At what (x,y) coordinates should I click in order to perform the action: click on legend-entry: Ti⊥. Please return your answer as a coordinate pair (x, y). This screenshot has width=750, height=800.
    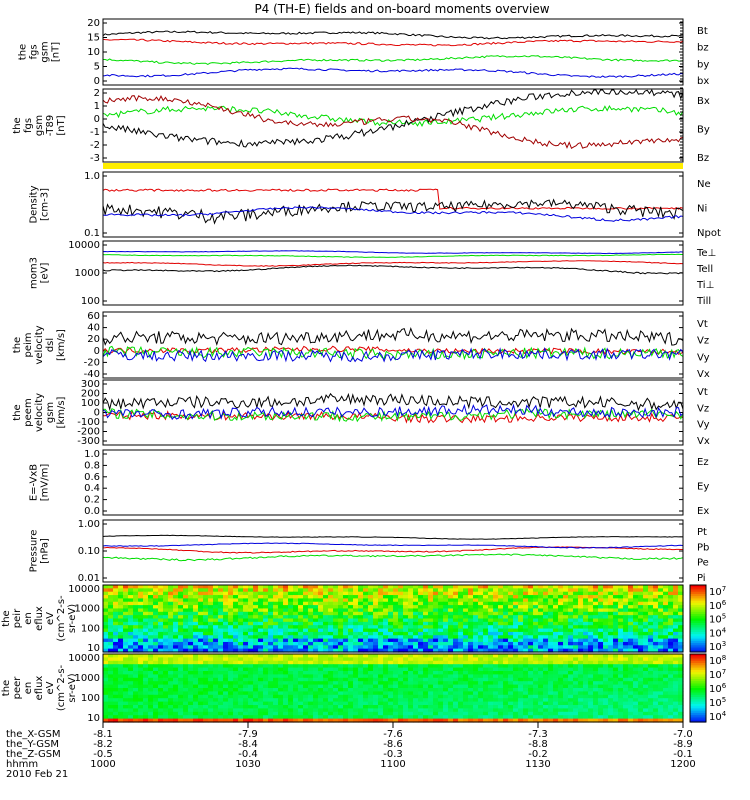
    Looking at the image, I should click on (705, 285).